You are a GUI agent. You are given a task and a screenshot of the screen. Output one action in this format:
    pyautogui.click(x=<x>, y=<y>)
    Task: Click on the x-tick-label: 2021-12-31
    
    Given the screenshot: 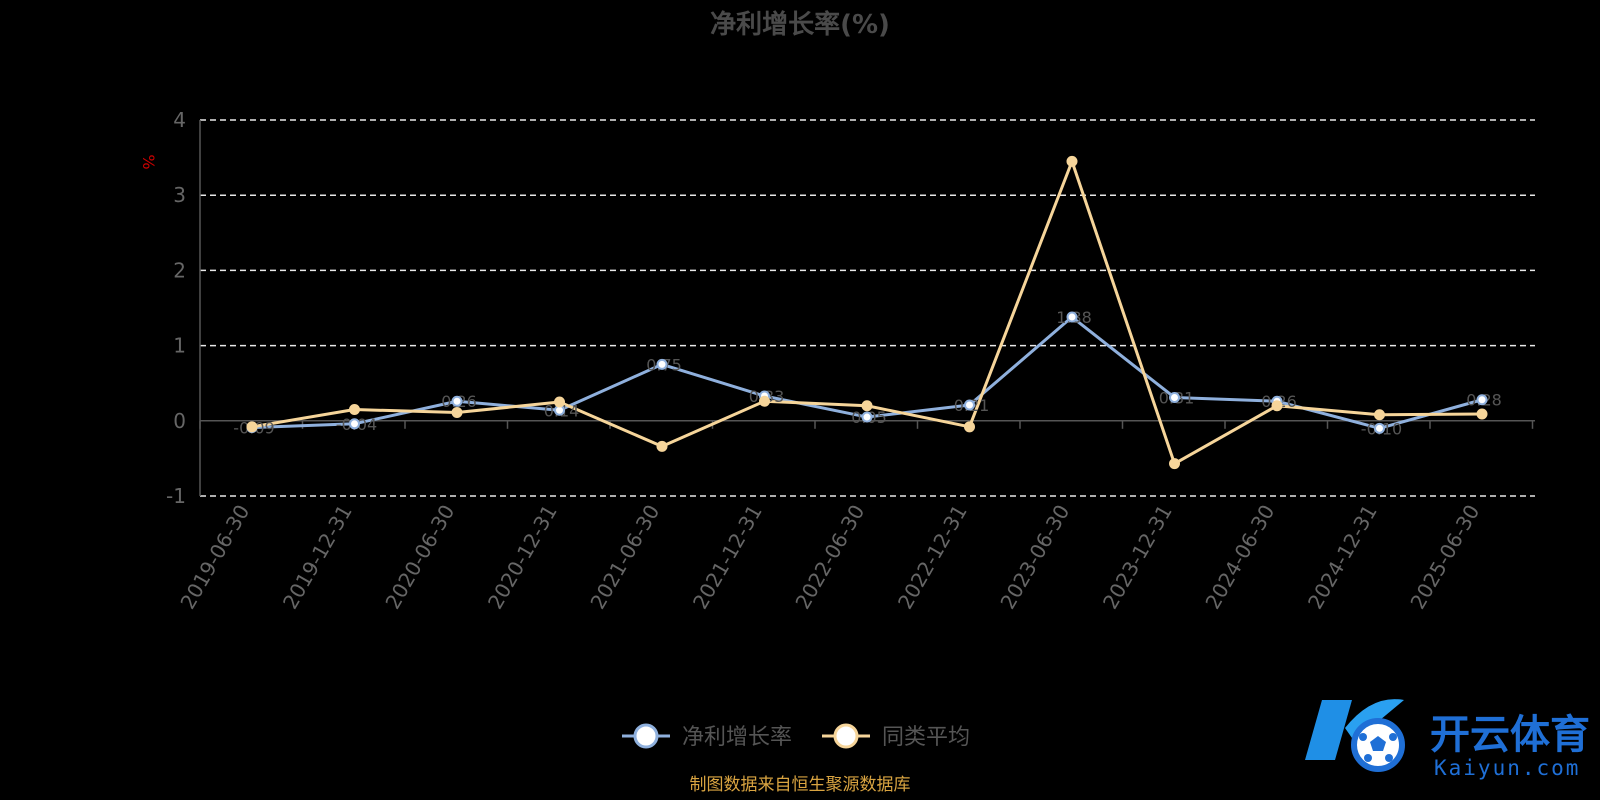 What is the action you would take?
    pyautogui.click(x=727, y=557)
    